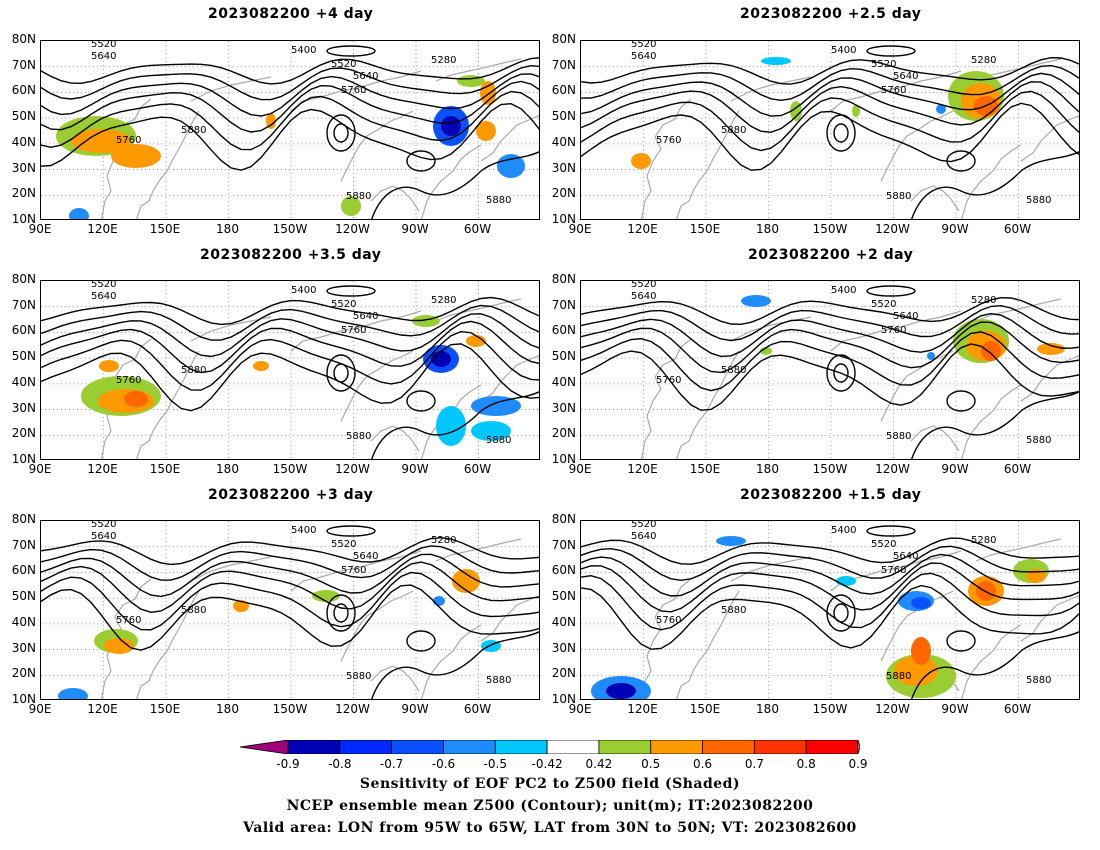 The width and height of the screenshot is (1100, 850). I want to click on colorbar, so click(550, 747).